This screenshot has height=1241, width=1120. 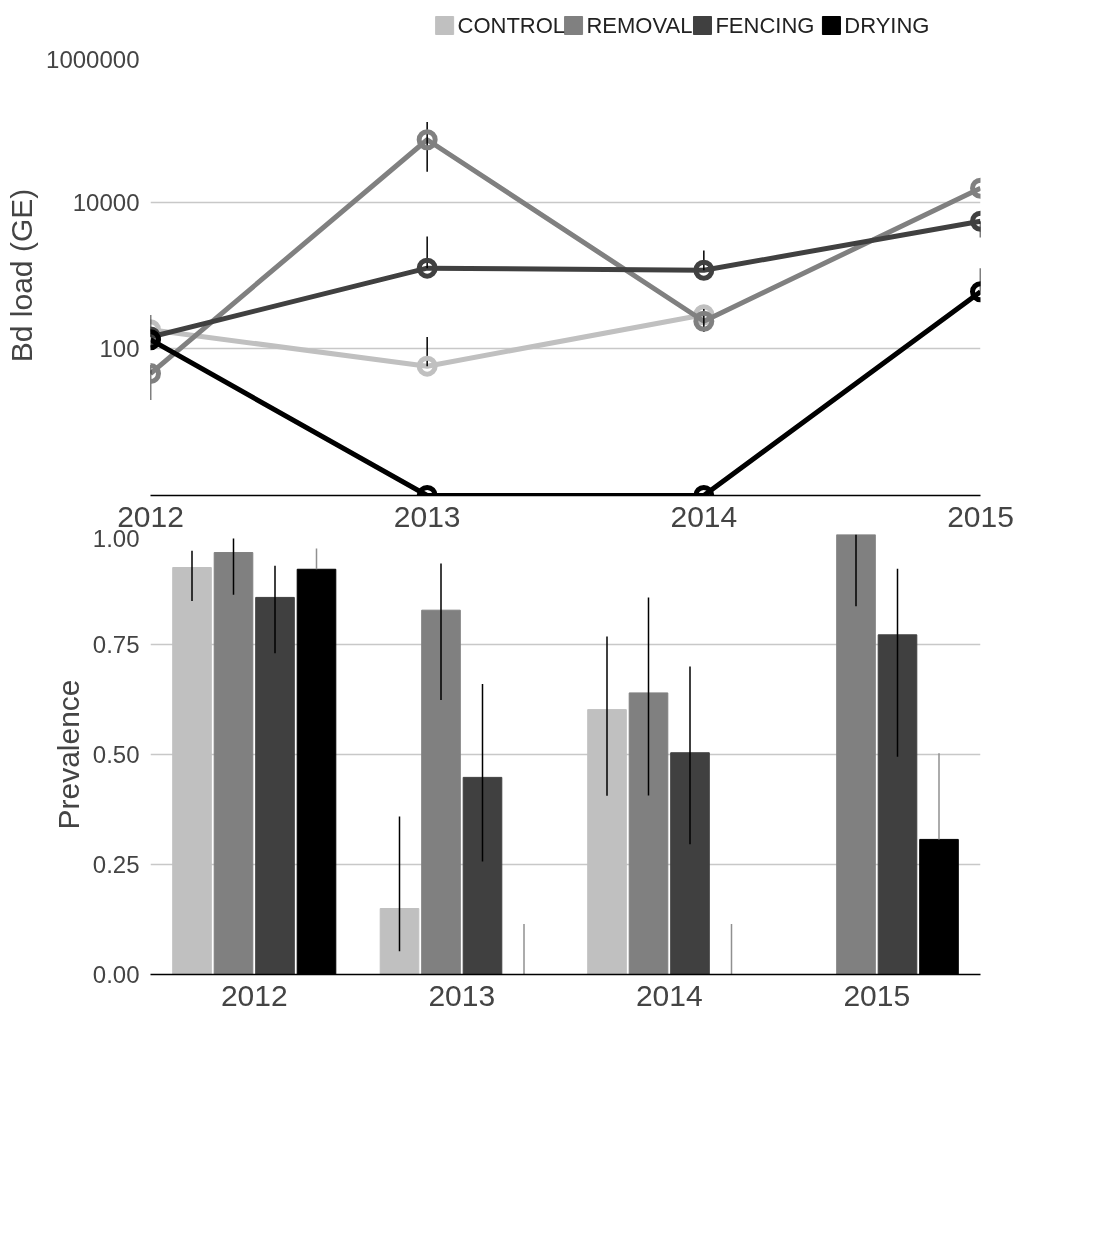 What do you see at coordinates (639, 25) in the screenshot?
I see `legend-label: REMOVAL` at bounding box center [639, 25].